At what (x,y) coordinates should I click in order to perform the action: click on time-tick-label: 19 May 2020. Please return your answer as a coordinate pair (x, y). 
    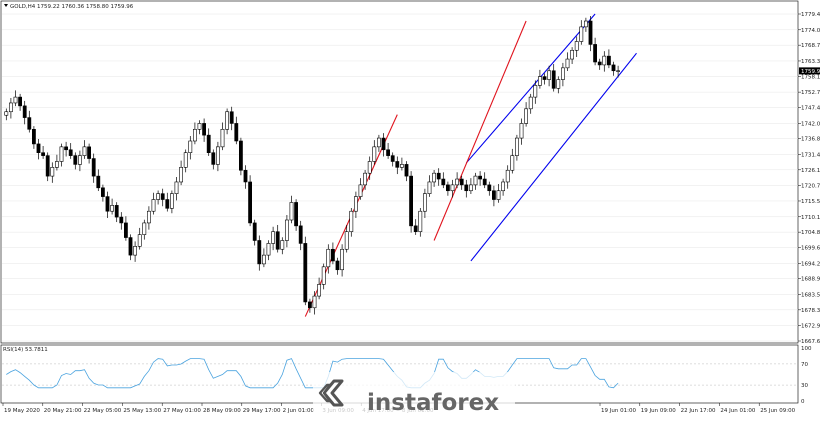
    Looking at the image, I should click on (22, 411).